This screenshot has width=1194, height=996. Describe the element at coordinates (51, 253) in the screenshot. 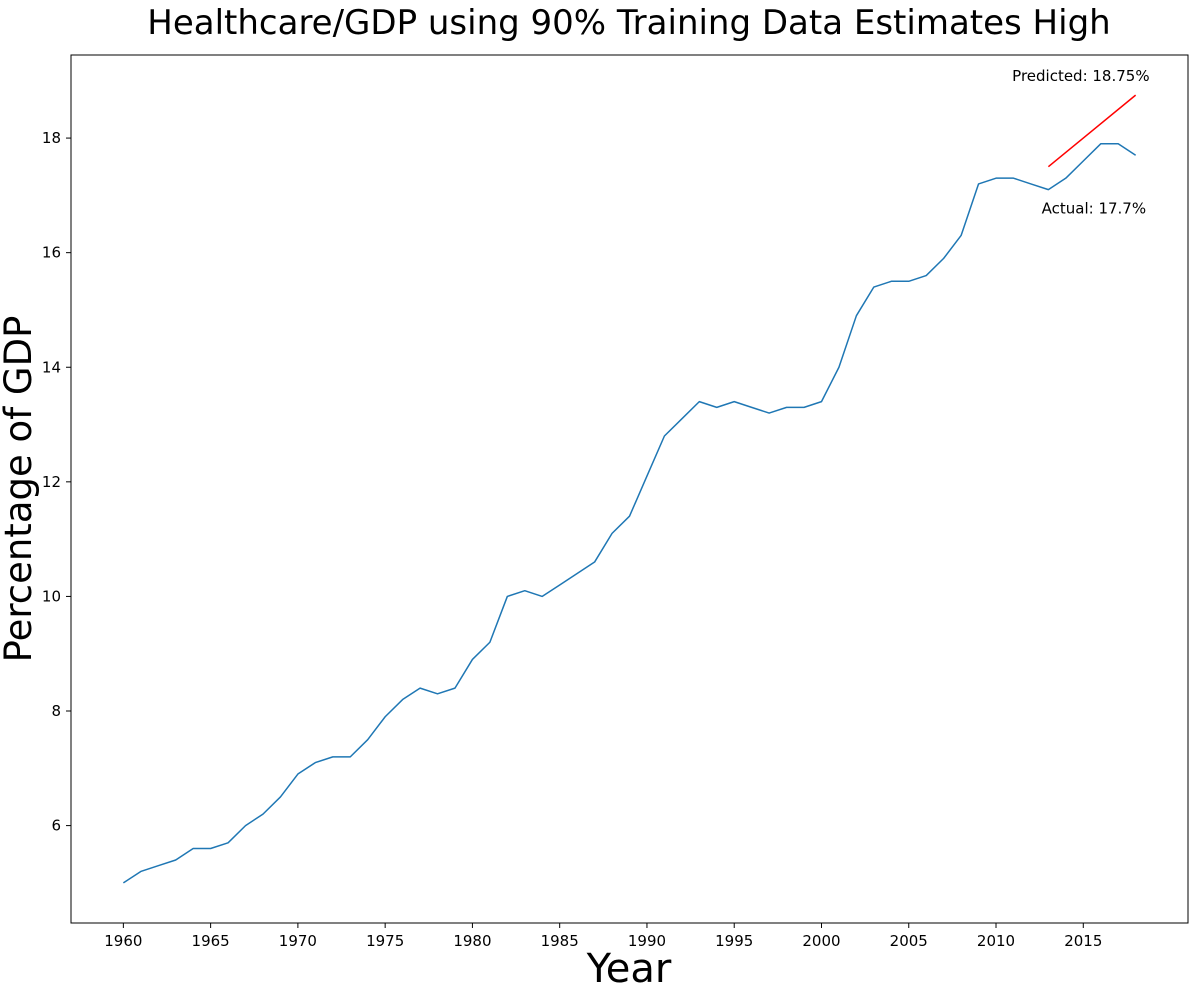

I see `y-tick-label: 16` at that location.